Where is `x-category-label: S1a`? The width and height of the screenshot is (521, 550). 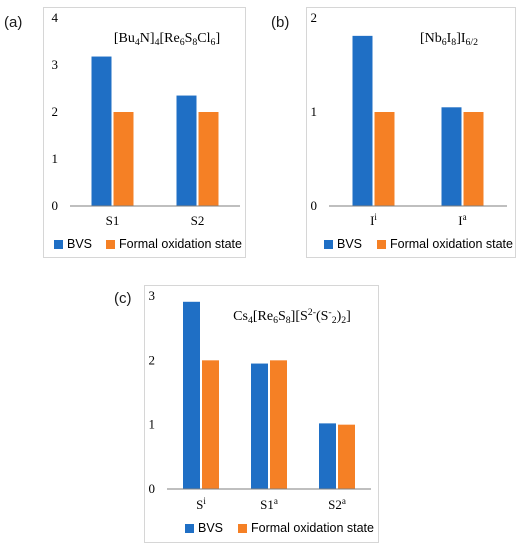 x-category-label: S1a is located at coordinates (269, 504).